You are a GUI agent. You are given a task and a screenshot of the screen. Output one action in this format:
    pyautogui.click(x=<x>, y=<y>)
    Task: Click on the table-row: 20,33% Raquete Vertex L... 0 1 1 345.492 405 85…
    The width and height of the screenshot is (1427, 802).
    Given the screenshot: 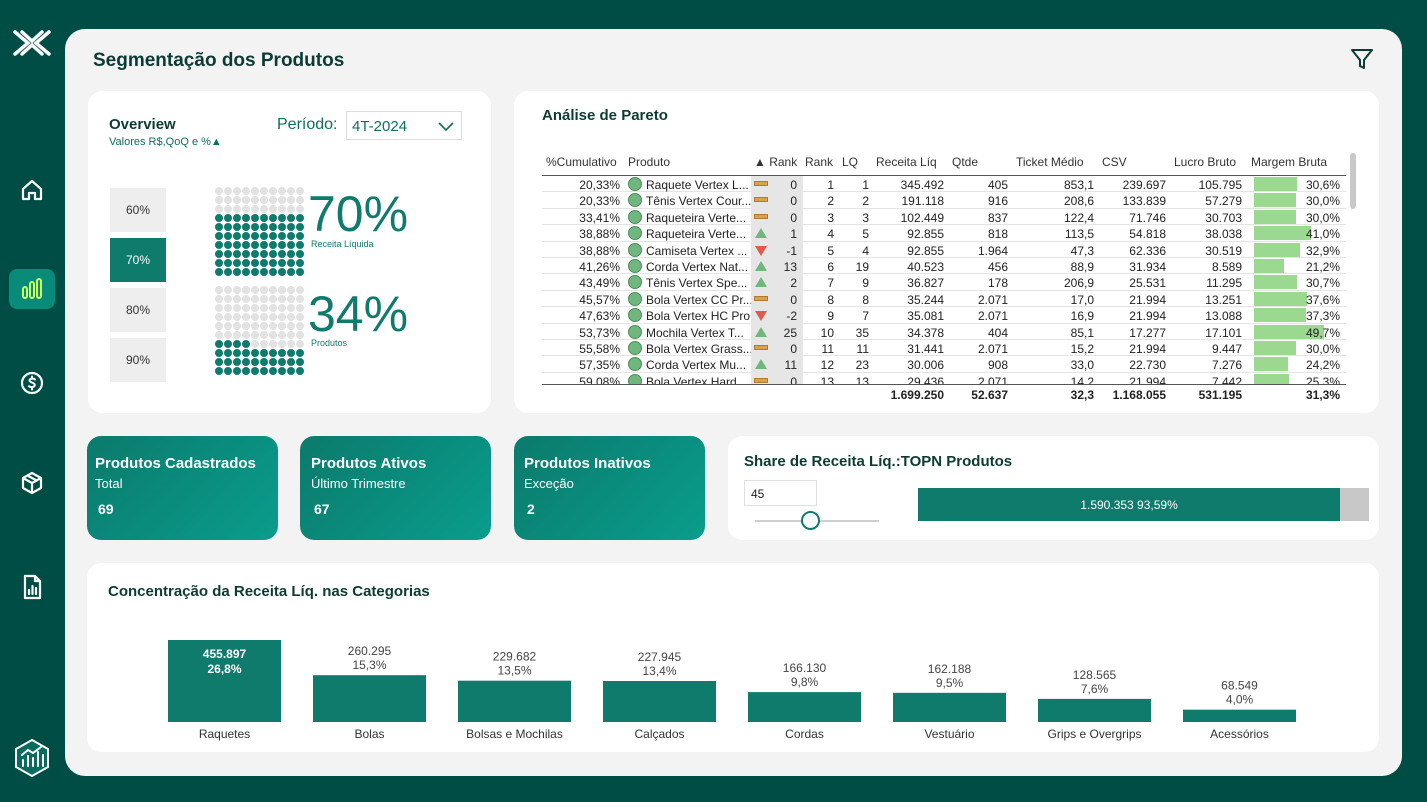 What is the action you would take?
    pyautogui.click(x=944, y=184)
    